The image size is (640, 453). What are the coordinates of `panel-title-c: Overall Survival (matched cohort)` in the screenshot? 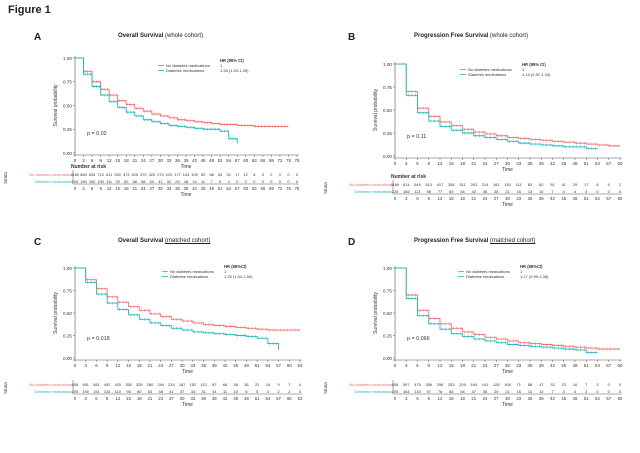 It's located at (164, 241).